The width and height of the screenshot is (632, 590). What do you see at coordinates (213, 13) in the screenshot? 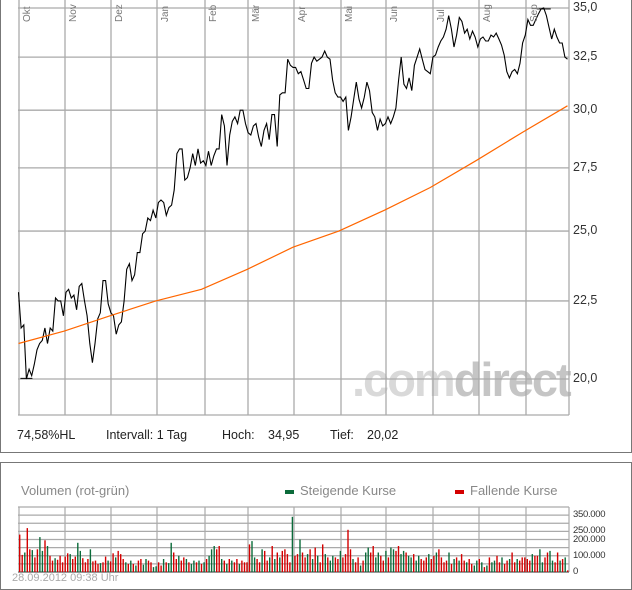
I see `month-label: Feb` at bounding box center [213, 13].